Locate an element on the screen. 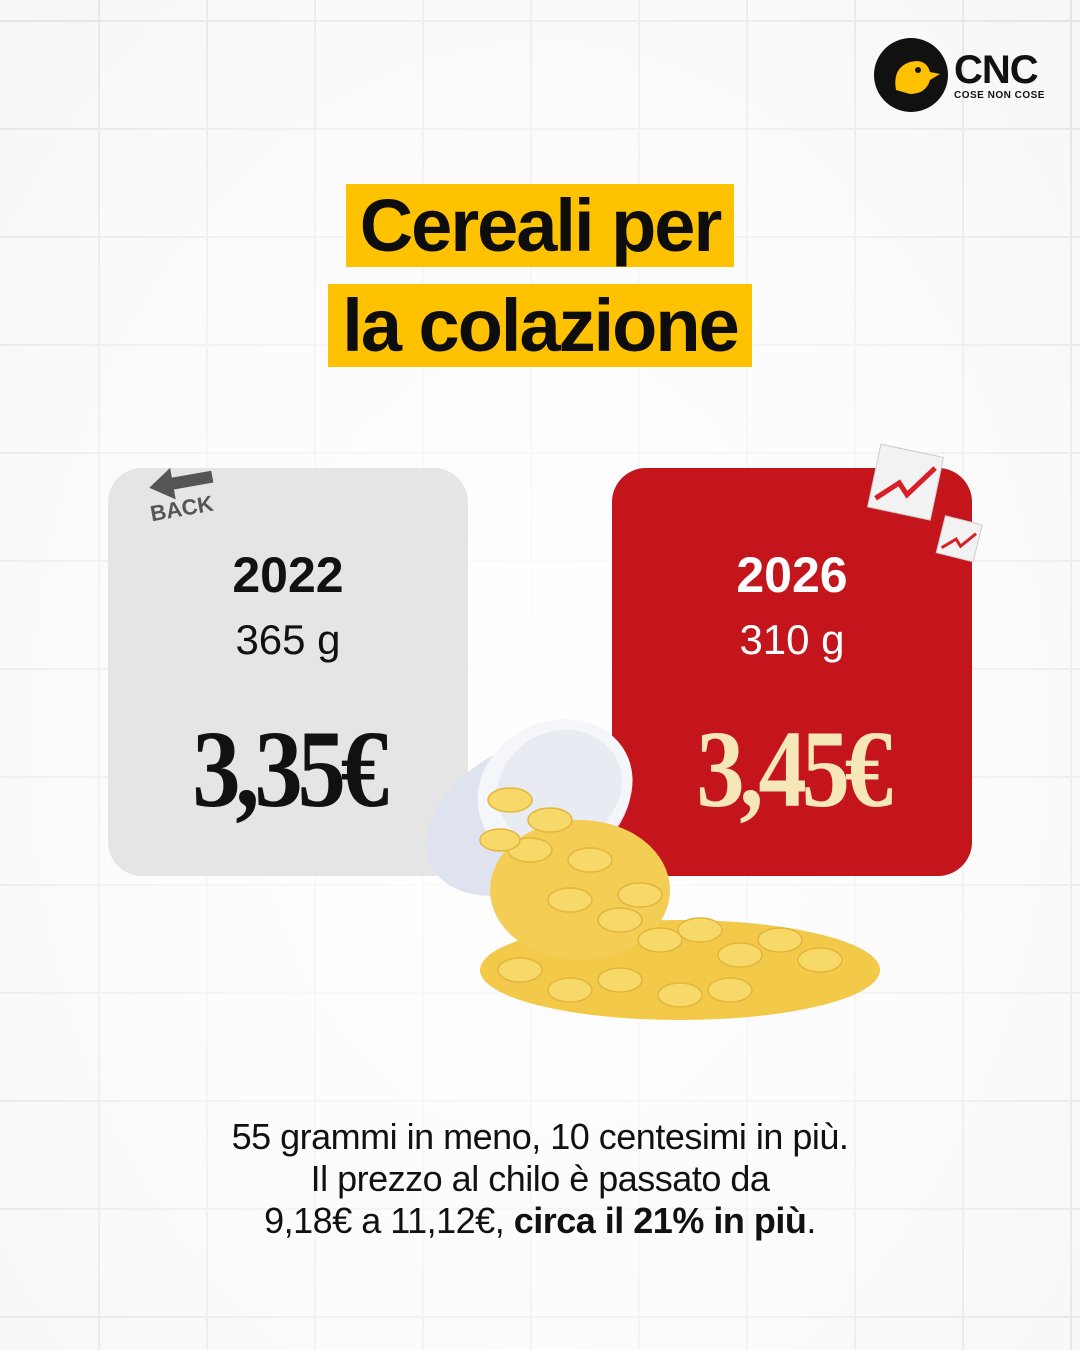 The width and height of the screenshot is (1080, 1350). caption-line: 55 grammi in meno, 10 centesimi in più. is located at coordinates (540, 1136).